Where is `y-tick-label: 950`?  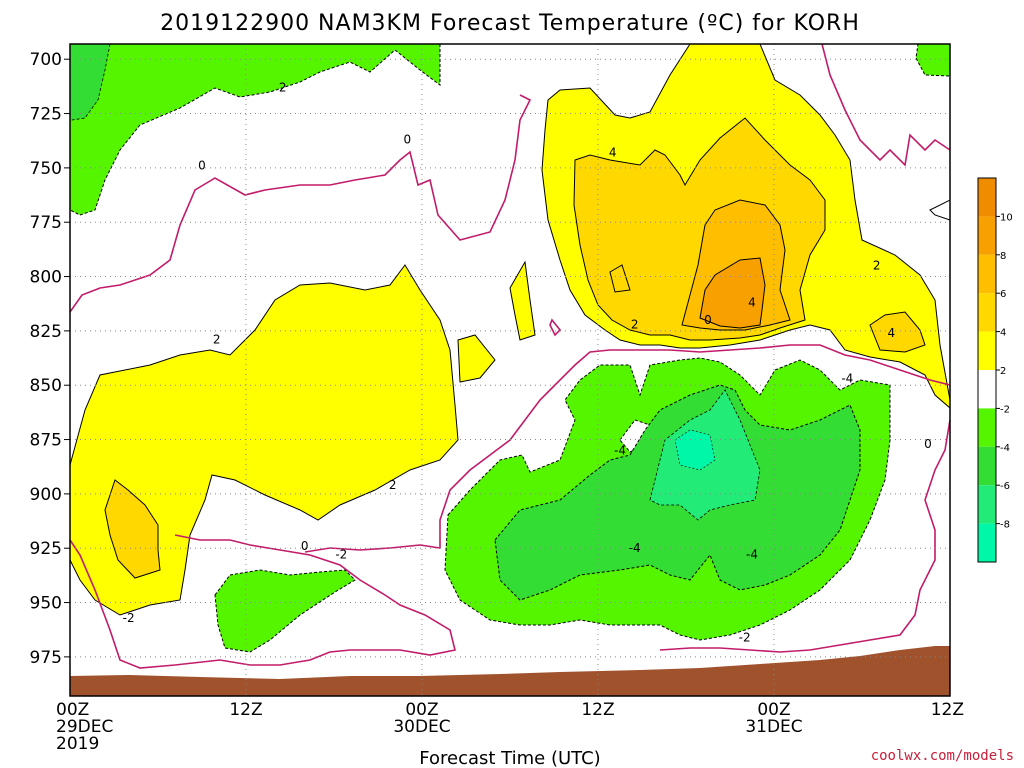 y-tick-label: 950 is located at coordinates (46, 604).